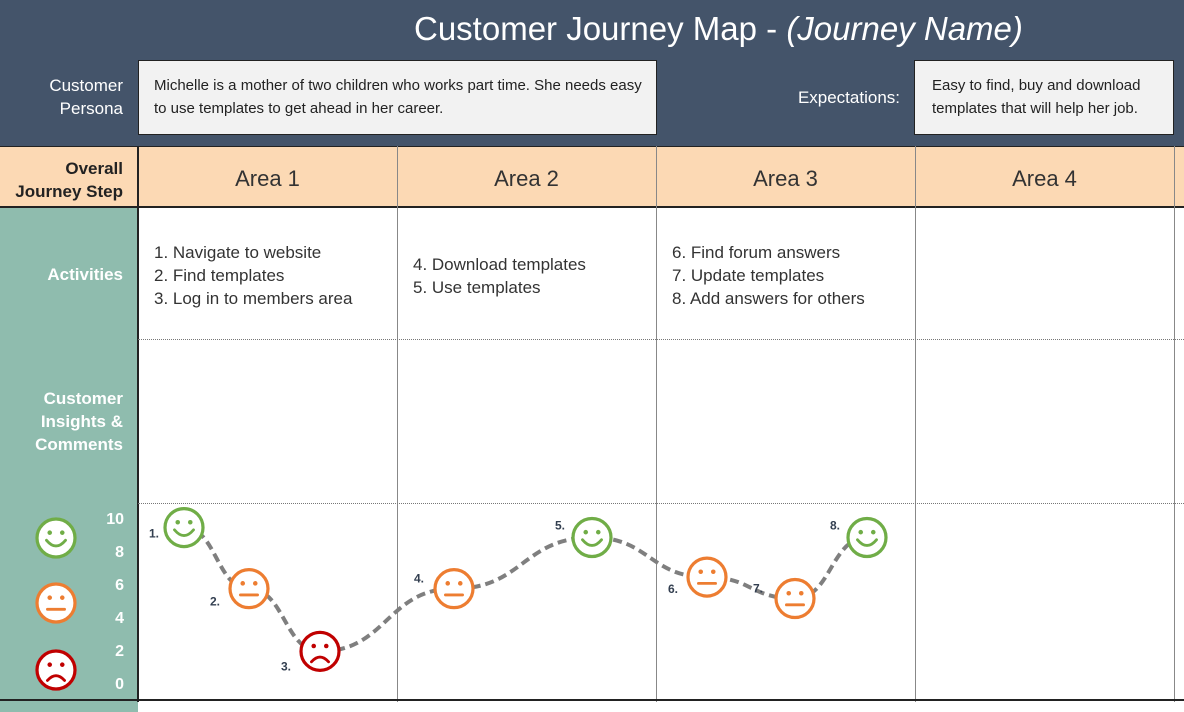  I want to click on persona-label: Customer Persona, so click(86, 97).